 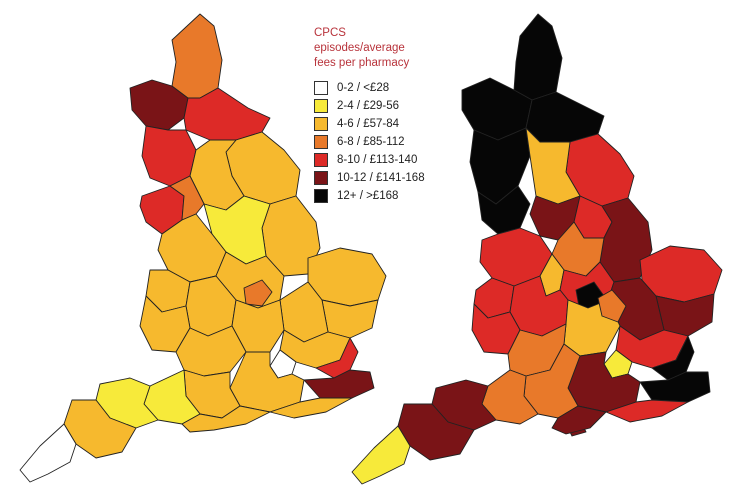 What do you see at coordinates (363, 88) in the screenshot?
I see `legend-label: 0-2 / <£28` at bounding box center [363, 88].